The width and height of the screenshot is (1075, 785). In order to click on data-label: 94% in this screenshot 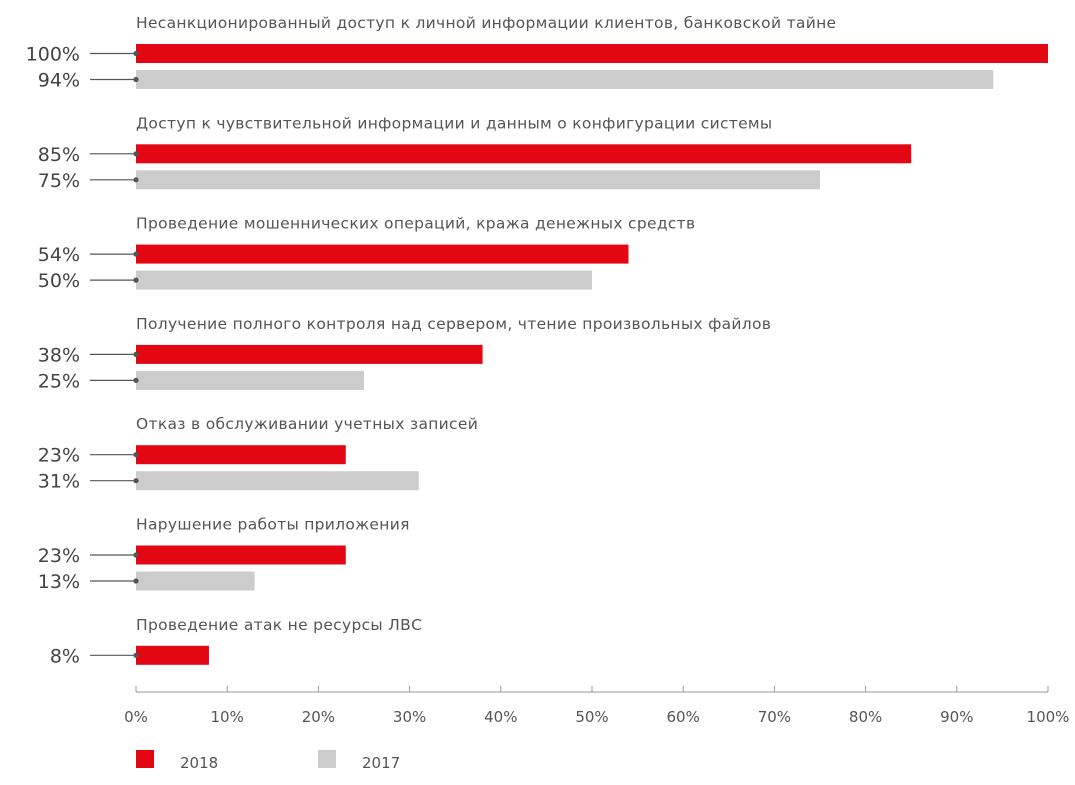, I will do `click(59, 81)`.